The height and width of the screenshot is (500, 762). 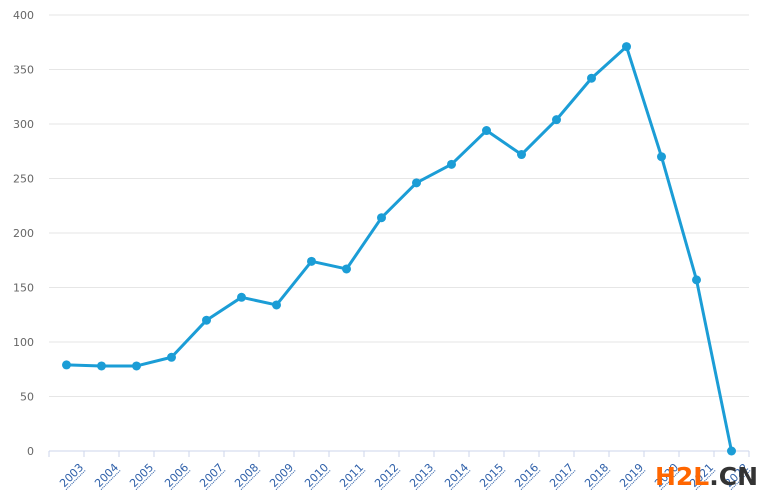 What do you see at coordinates (311, 261) in the screenshot?
I see `data-point-2010` at bounding box center [311, 261].